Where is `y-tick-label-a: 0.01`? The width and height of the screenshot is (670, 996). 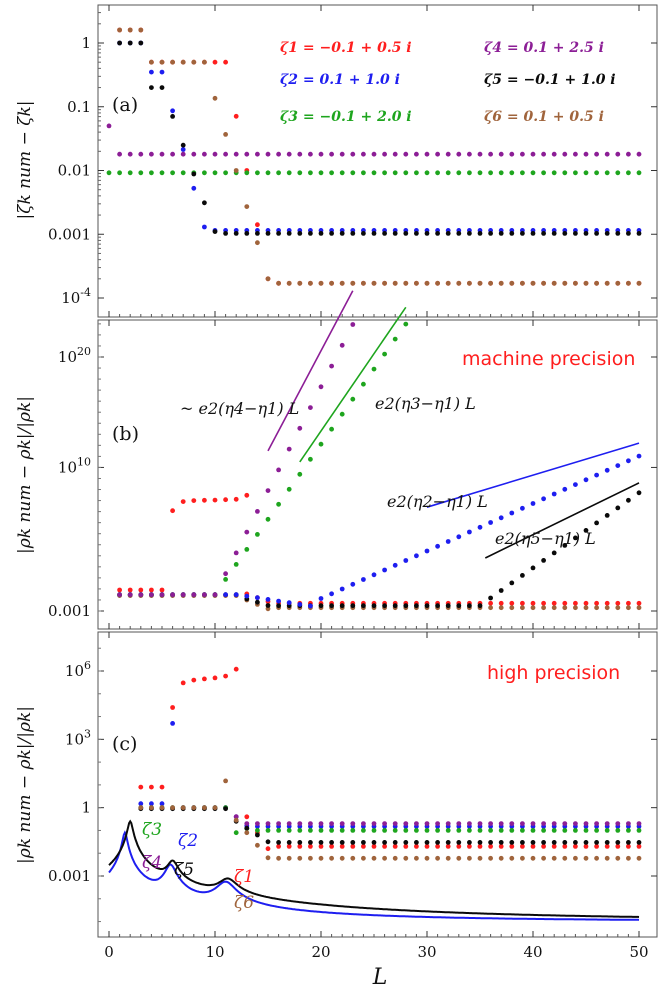 y-tick-label-a: 0.01 is located at coordinates (74, 171).